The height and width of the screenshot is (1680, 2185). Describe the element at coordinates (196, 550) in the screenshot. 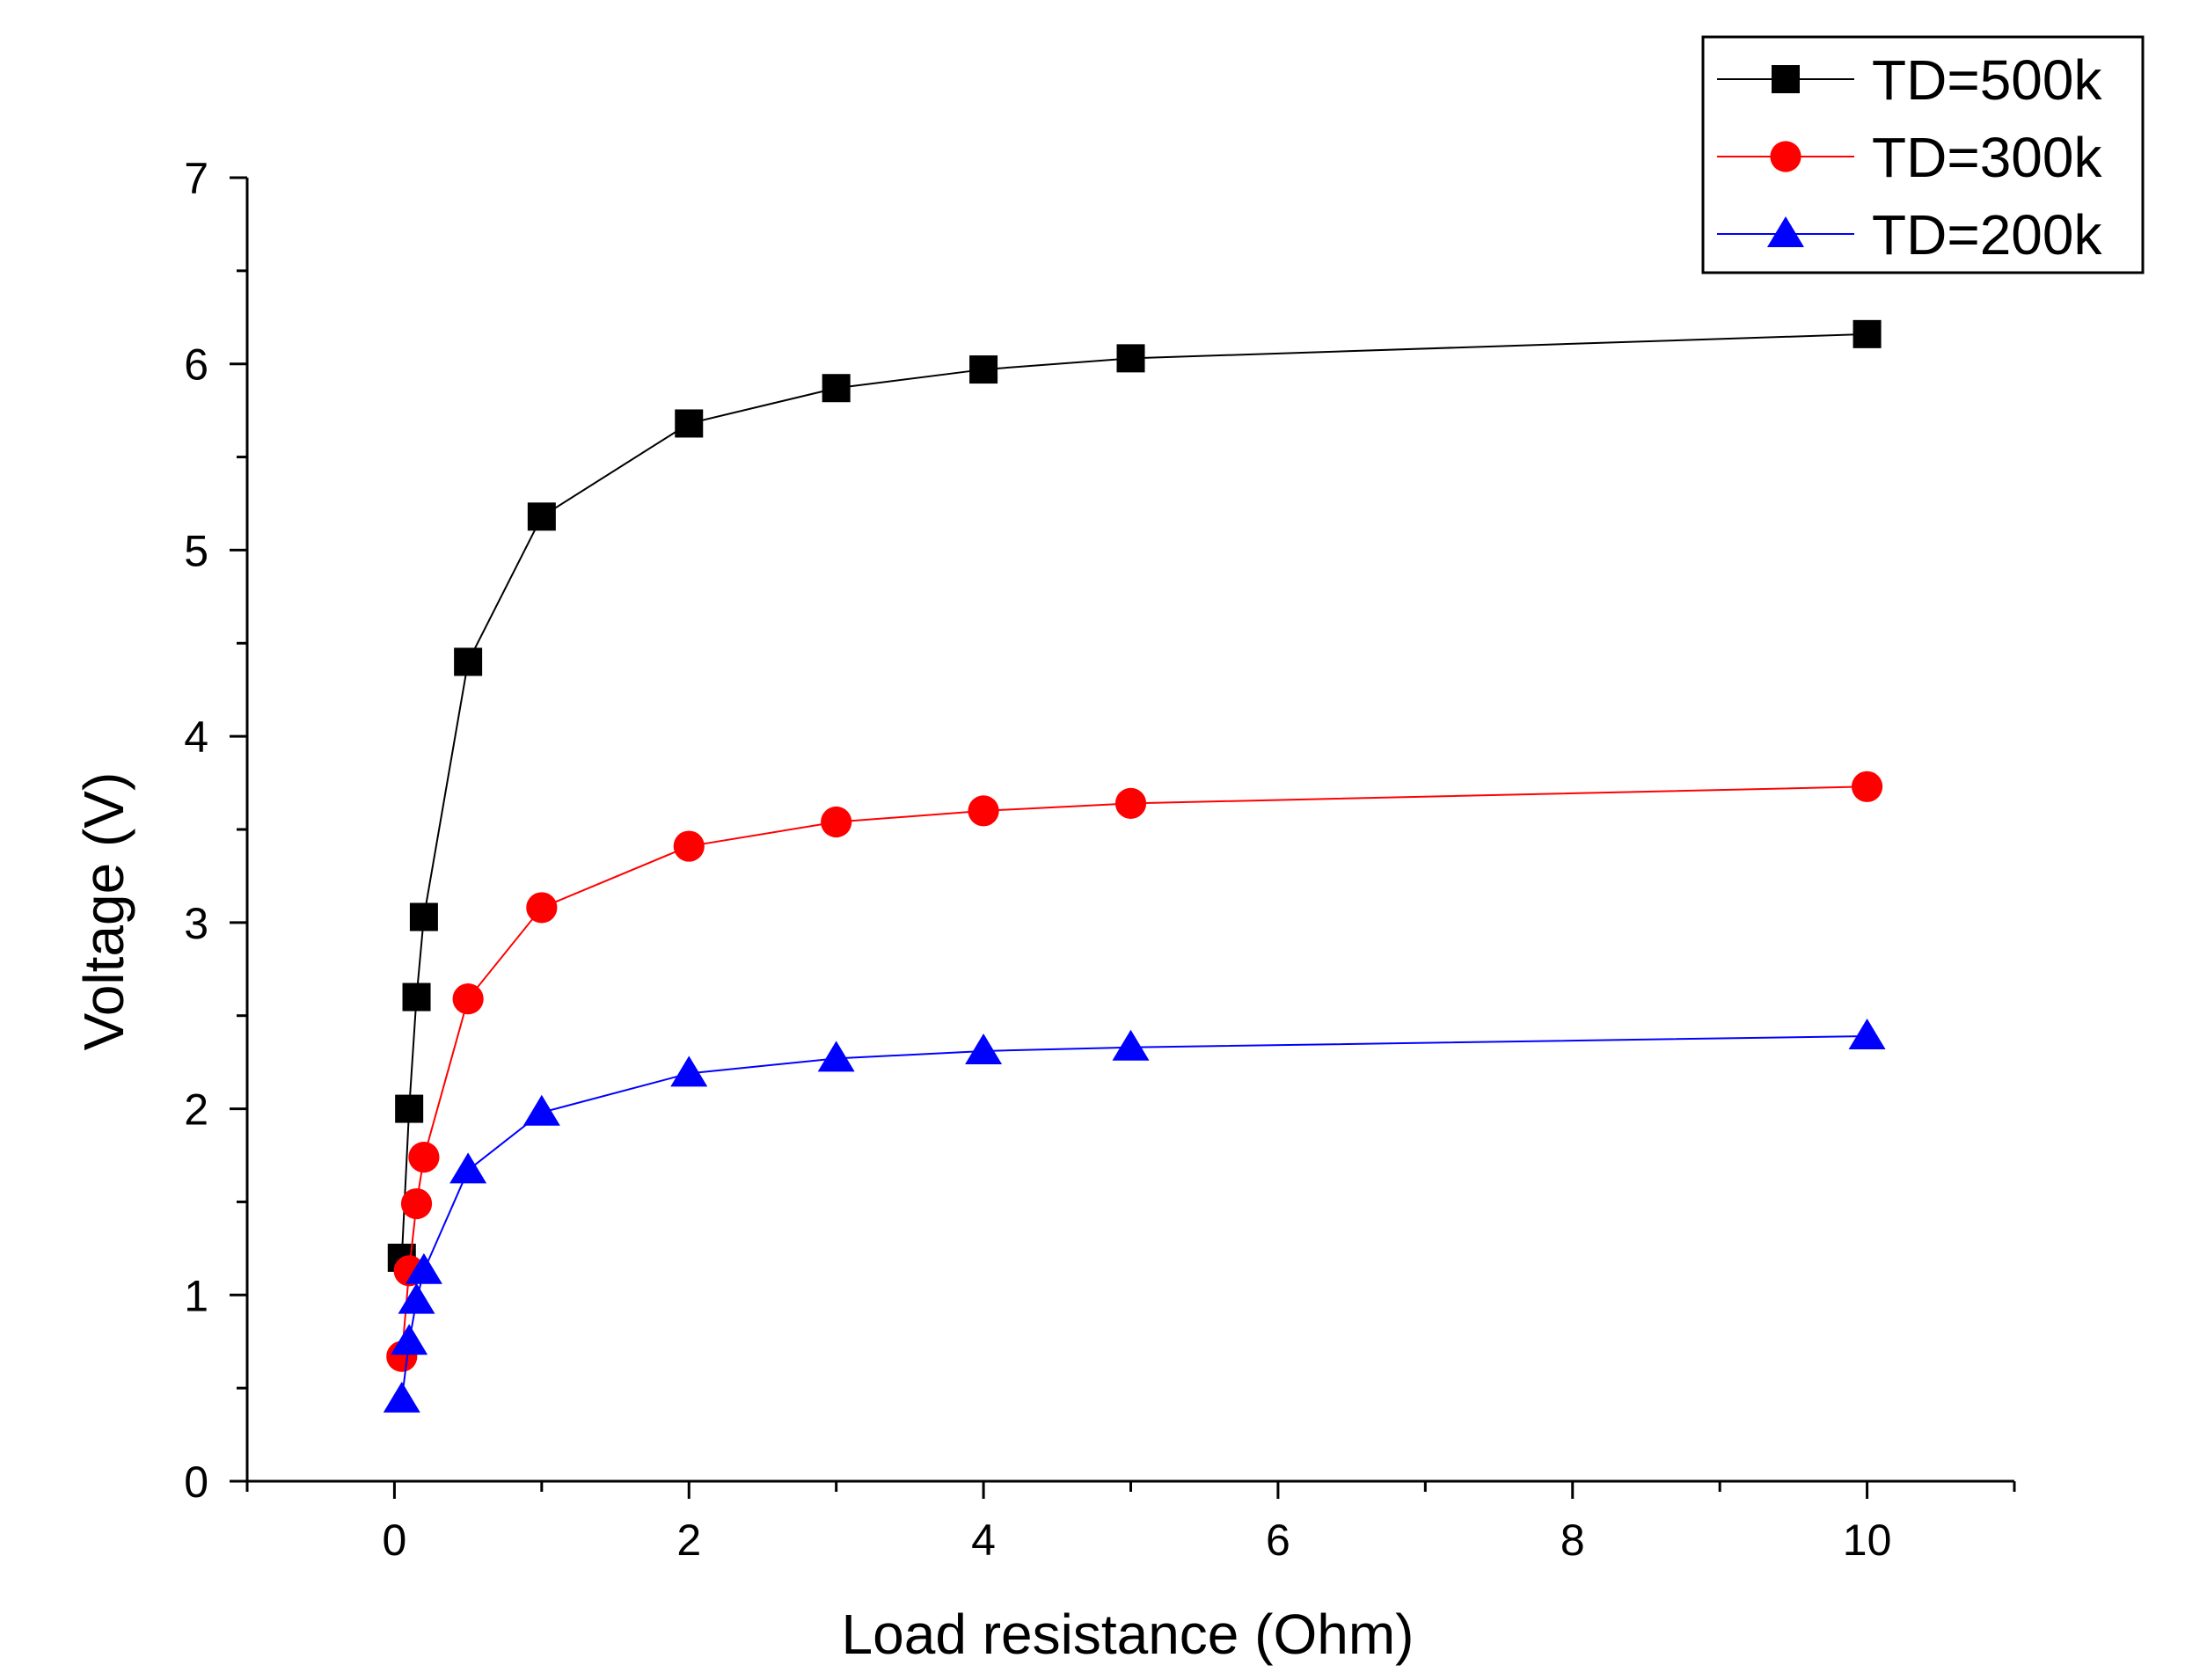

I see `y-tick-label: 5` at that location.